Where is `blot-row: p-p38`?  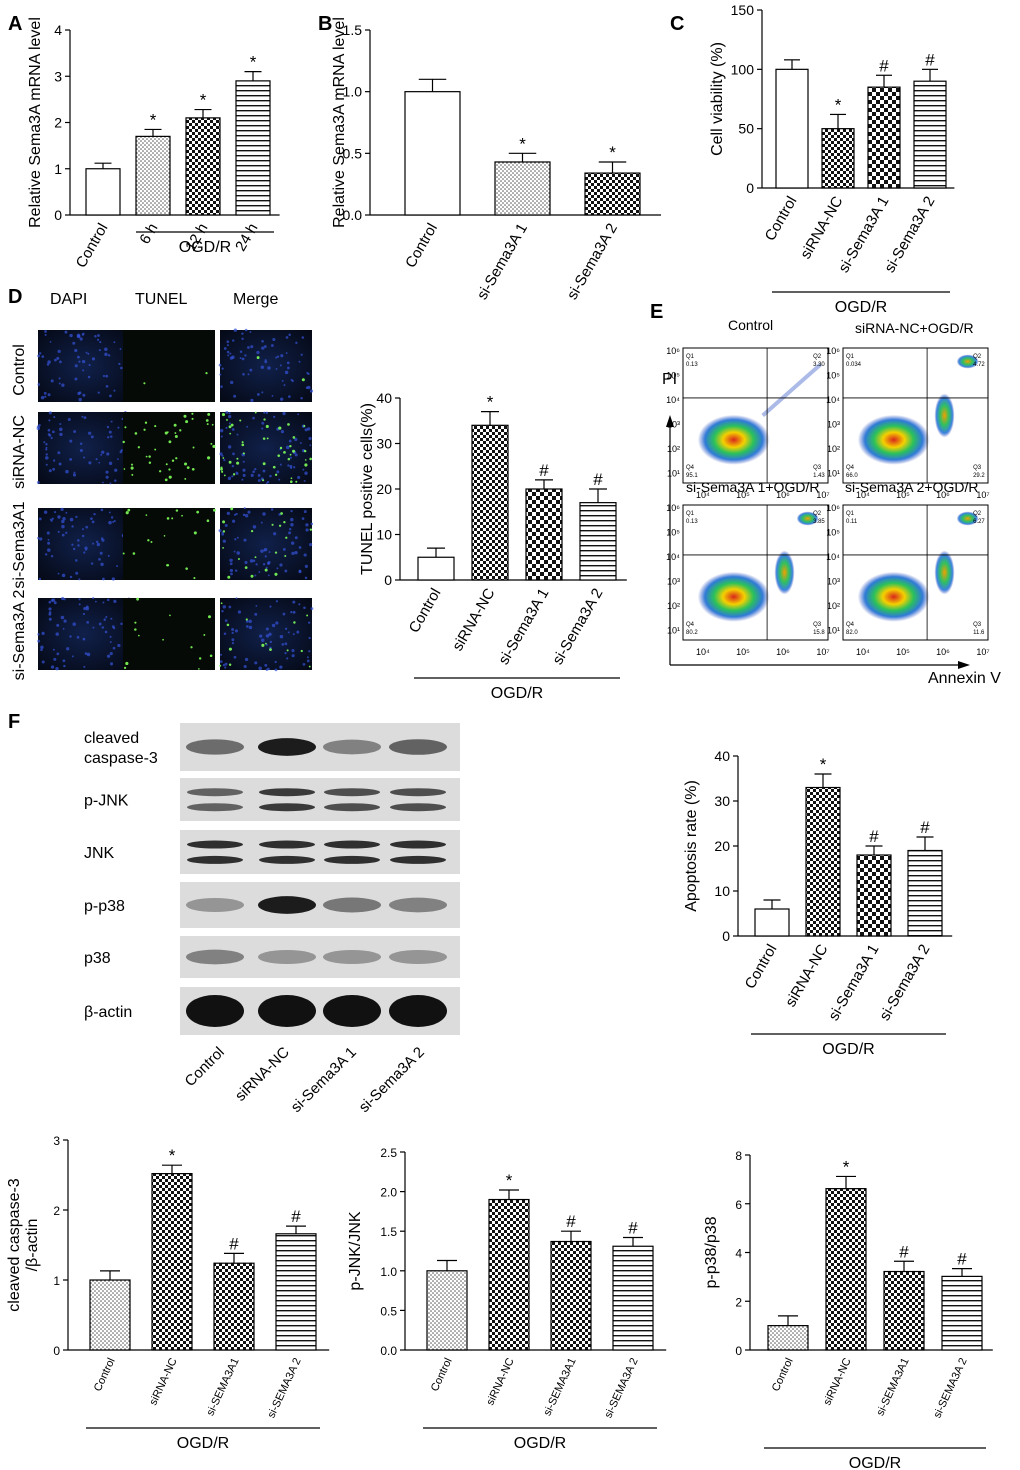
blot-row: p-p38 is located at coordinates (272, 905).